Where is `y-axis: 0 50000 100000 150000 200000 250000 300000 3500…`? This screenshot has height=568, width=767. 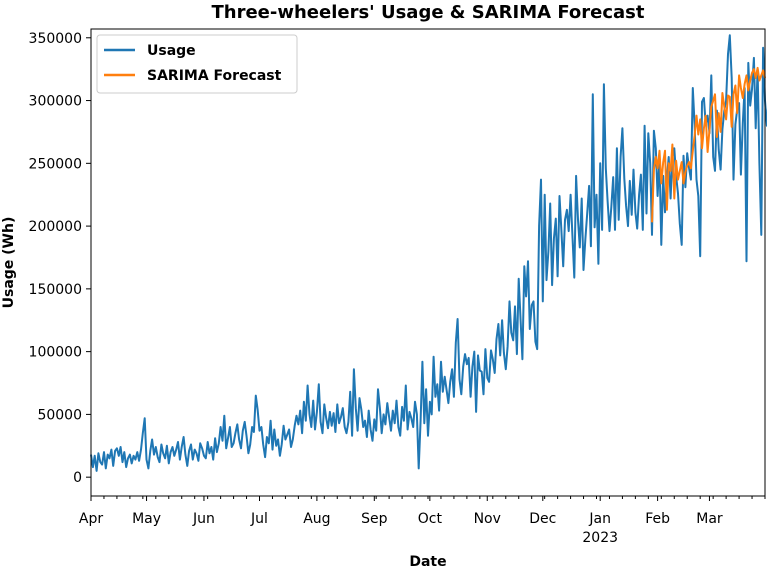
y-axis: 0 50000 100000 150000 200000 250000 300000 3500… is located at coordinates (60, 258).